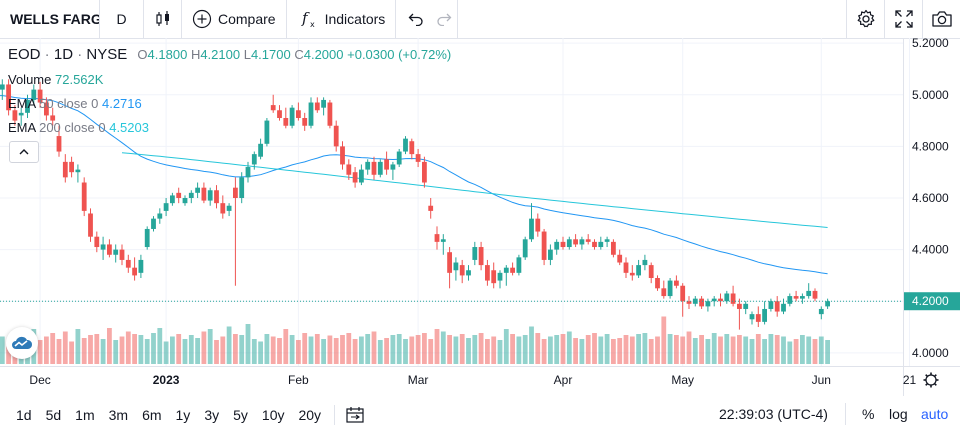  Describe the element at coordinates (163, 19) in the screenshot. I see `chart-type-button` at that location.